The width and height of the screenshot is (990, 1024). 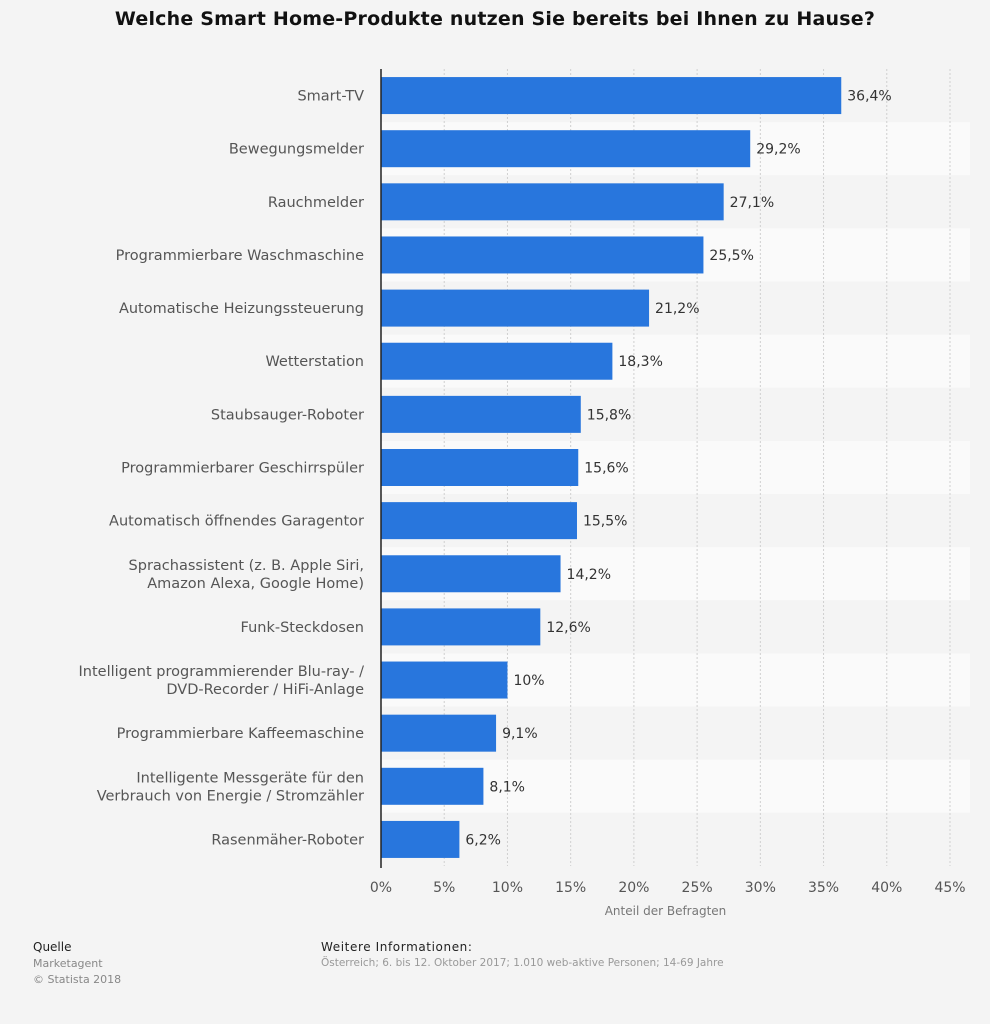 What do you see at coordinates (240, 734) in the screenshot?
I see `category-label: Programmierbare Kaffeemaschine` at bounding box center [240, 734].